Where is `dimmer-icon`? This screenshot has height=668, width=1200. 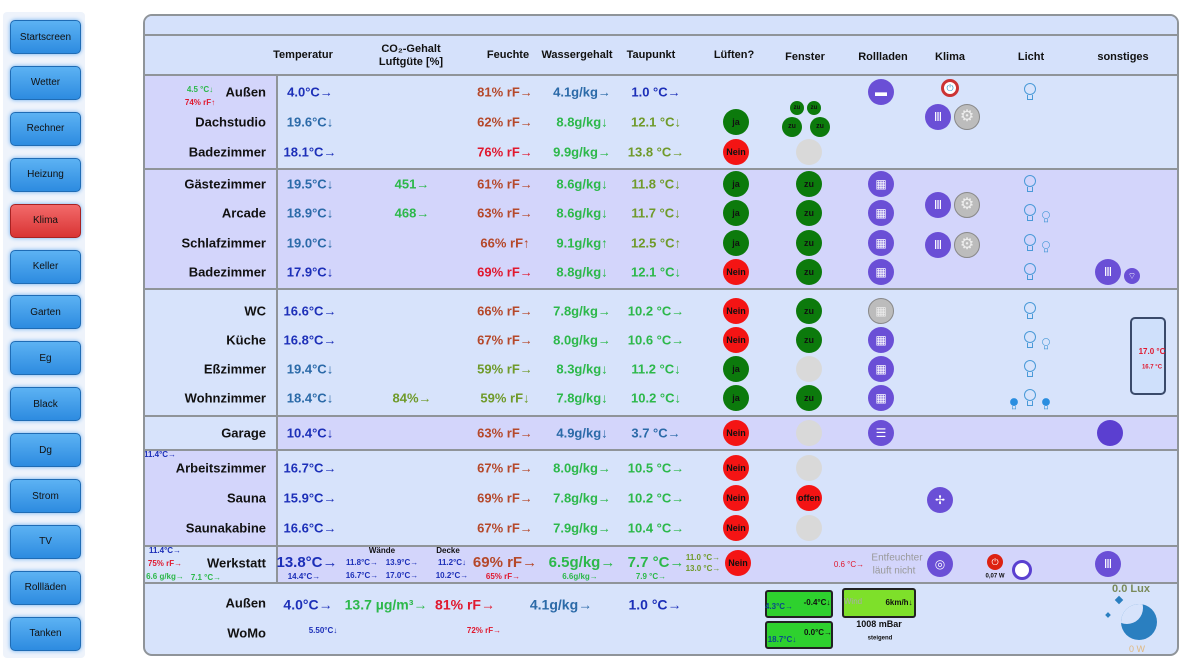
dimmer-icon is located at coordinates (1022, 570).